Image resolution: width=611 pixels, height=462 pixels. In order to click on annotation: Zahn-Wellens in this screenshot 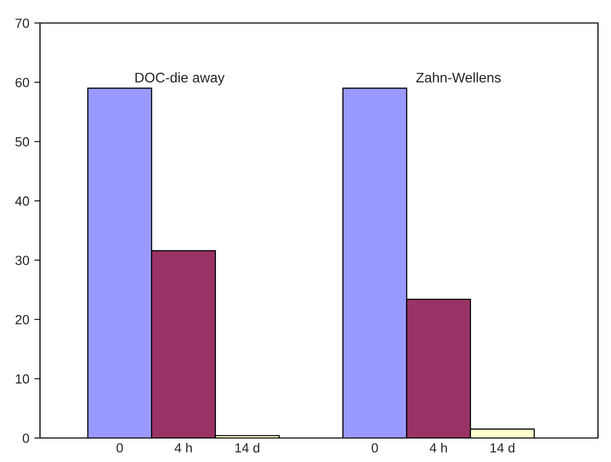, I will do `click(458, 77)`.